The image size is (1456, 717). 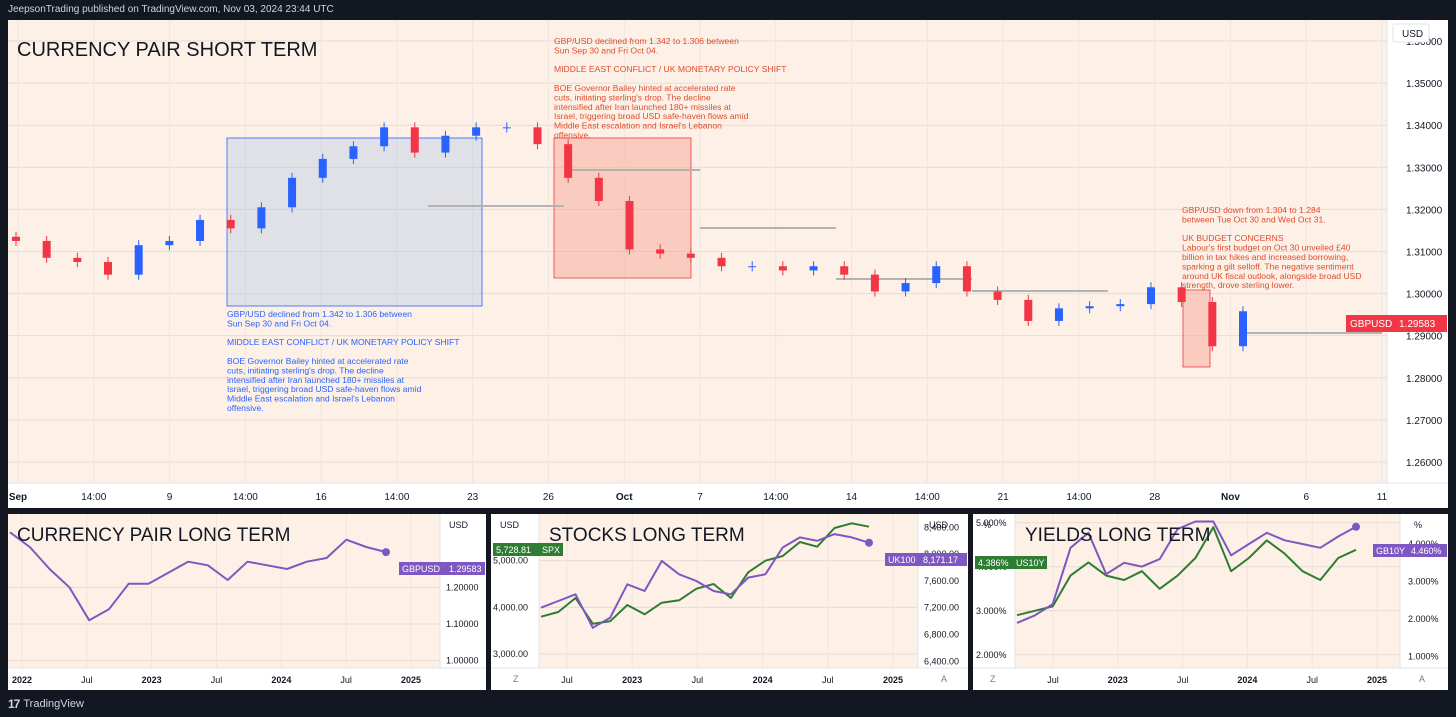 I want to click on chart-title: CURRENCY PAIR LONG TERM, so click(x=153, y=535).